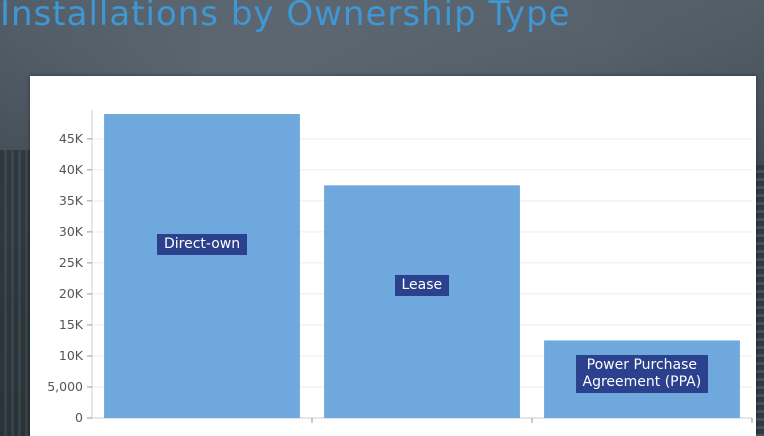 The width and height of the screenshot is (764, 436). Describe the element at coordinates (65, 386) in the screenshot. I see `y-tick-label: 5,000` at that location.